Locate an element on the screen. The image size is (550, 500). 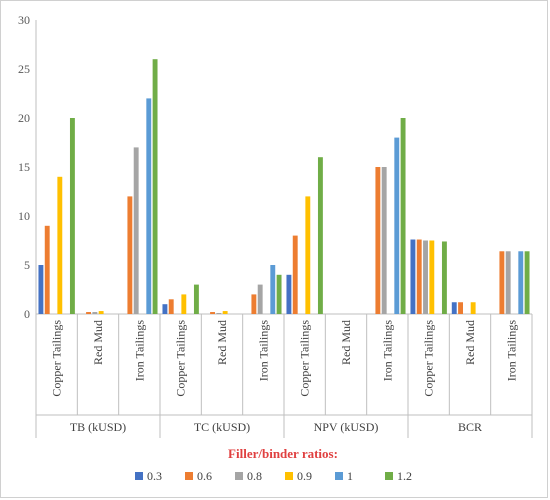
legend-item: 1.2 is located at coordinates (398, 476).